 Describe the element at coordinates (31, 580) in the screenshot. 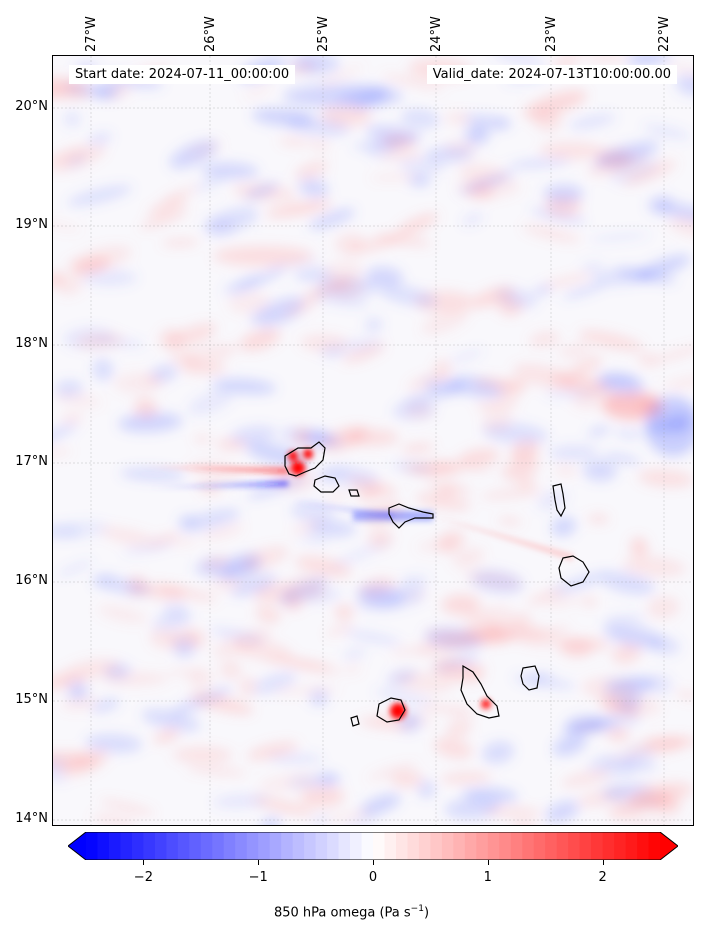

I see `lat-label: 16°N` at that location.